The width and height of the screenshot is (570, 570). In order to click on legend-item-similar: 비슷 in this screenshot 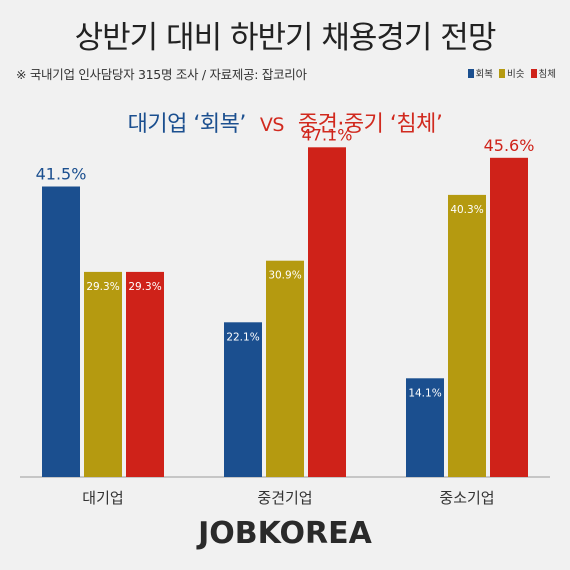, I will do `click(512, 73)`.